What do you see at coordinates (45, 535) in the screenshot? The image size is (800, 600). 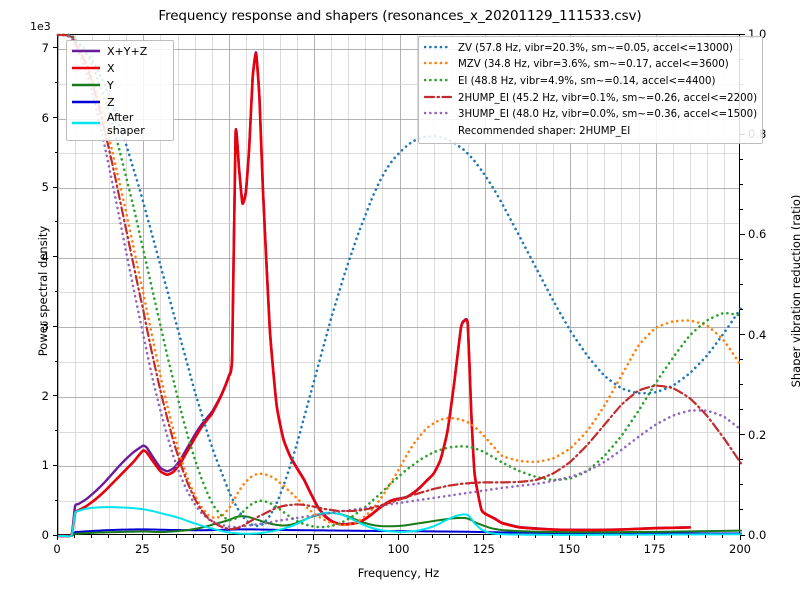 I see `y-tick-label: 0` at bounding box center [45, 535].